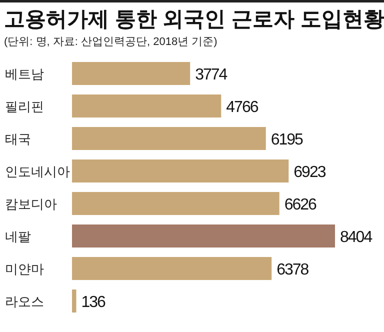 Image resolution: width=384 pixels, height=332 pixels. What do you see at coordinates (37, 171) in the screenshot?
I see `category-label: 인도네시아` at bounding box center [37, 171].